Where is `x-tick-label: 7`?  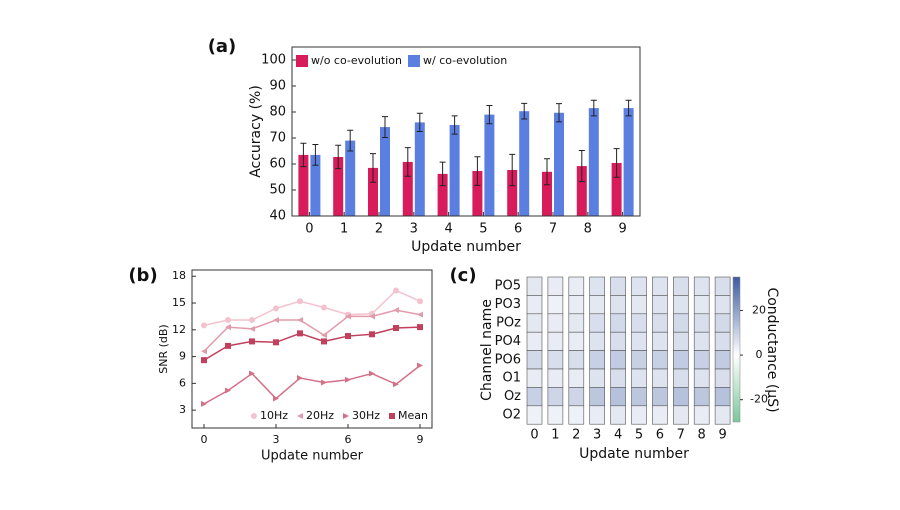 x-tick-label: 7 is located at coordinates (681, 435).